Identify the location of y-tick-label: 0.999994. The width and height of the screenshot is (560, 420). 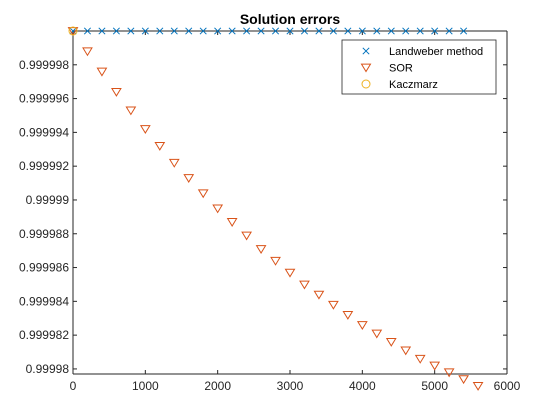
(44, 132).